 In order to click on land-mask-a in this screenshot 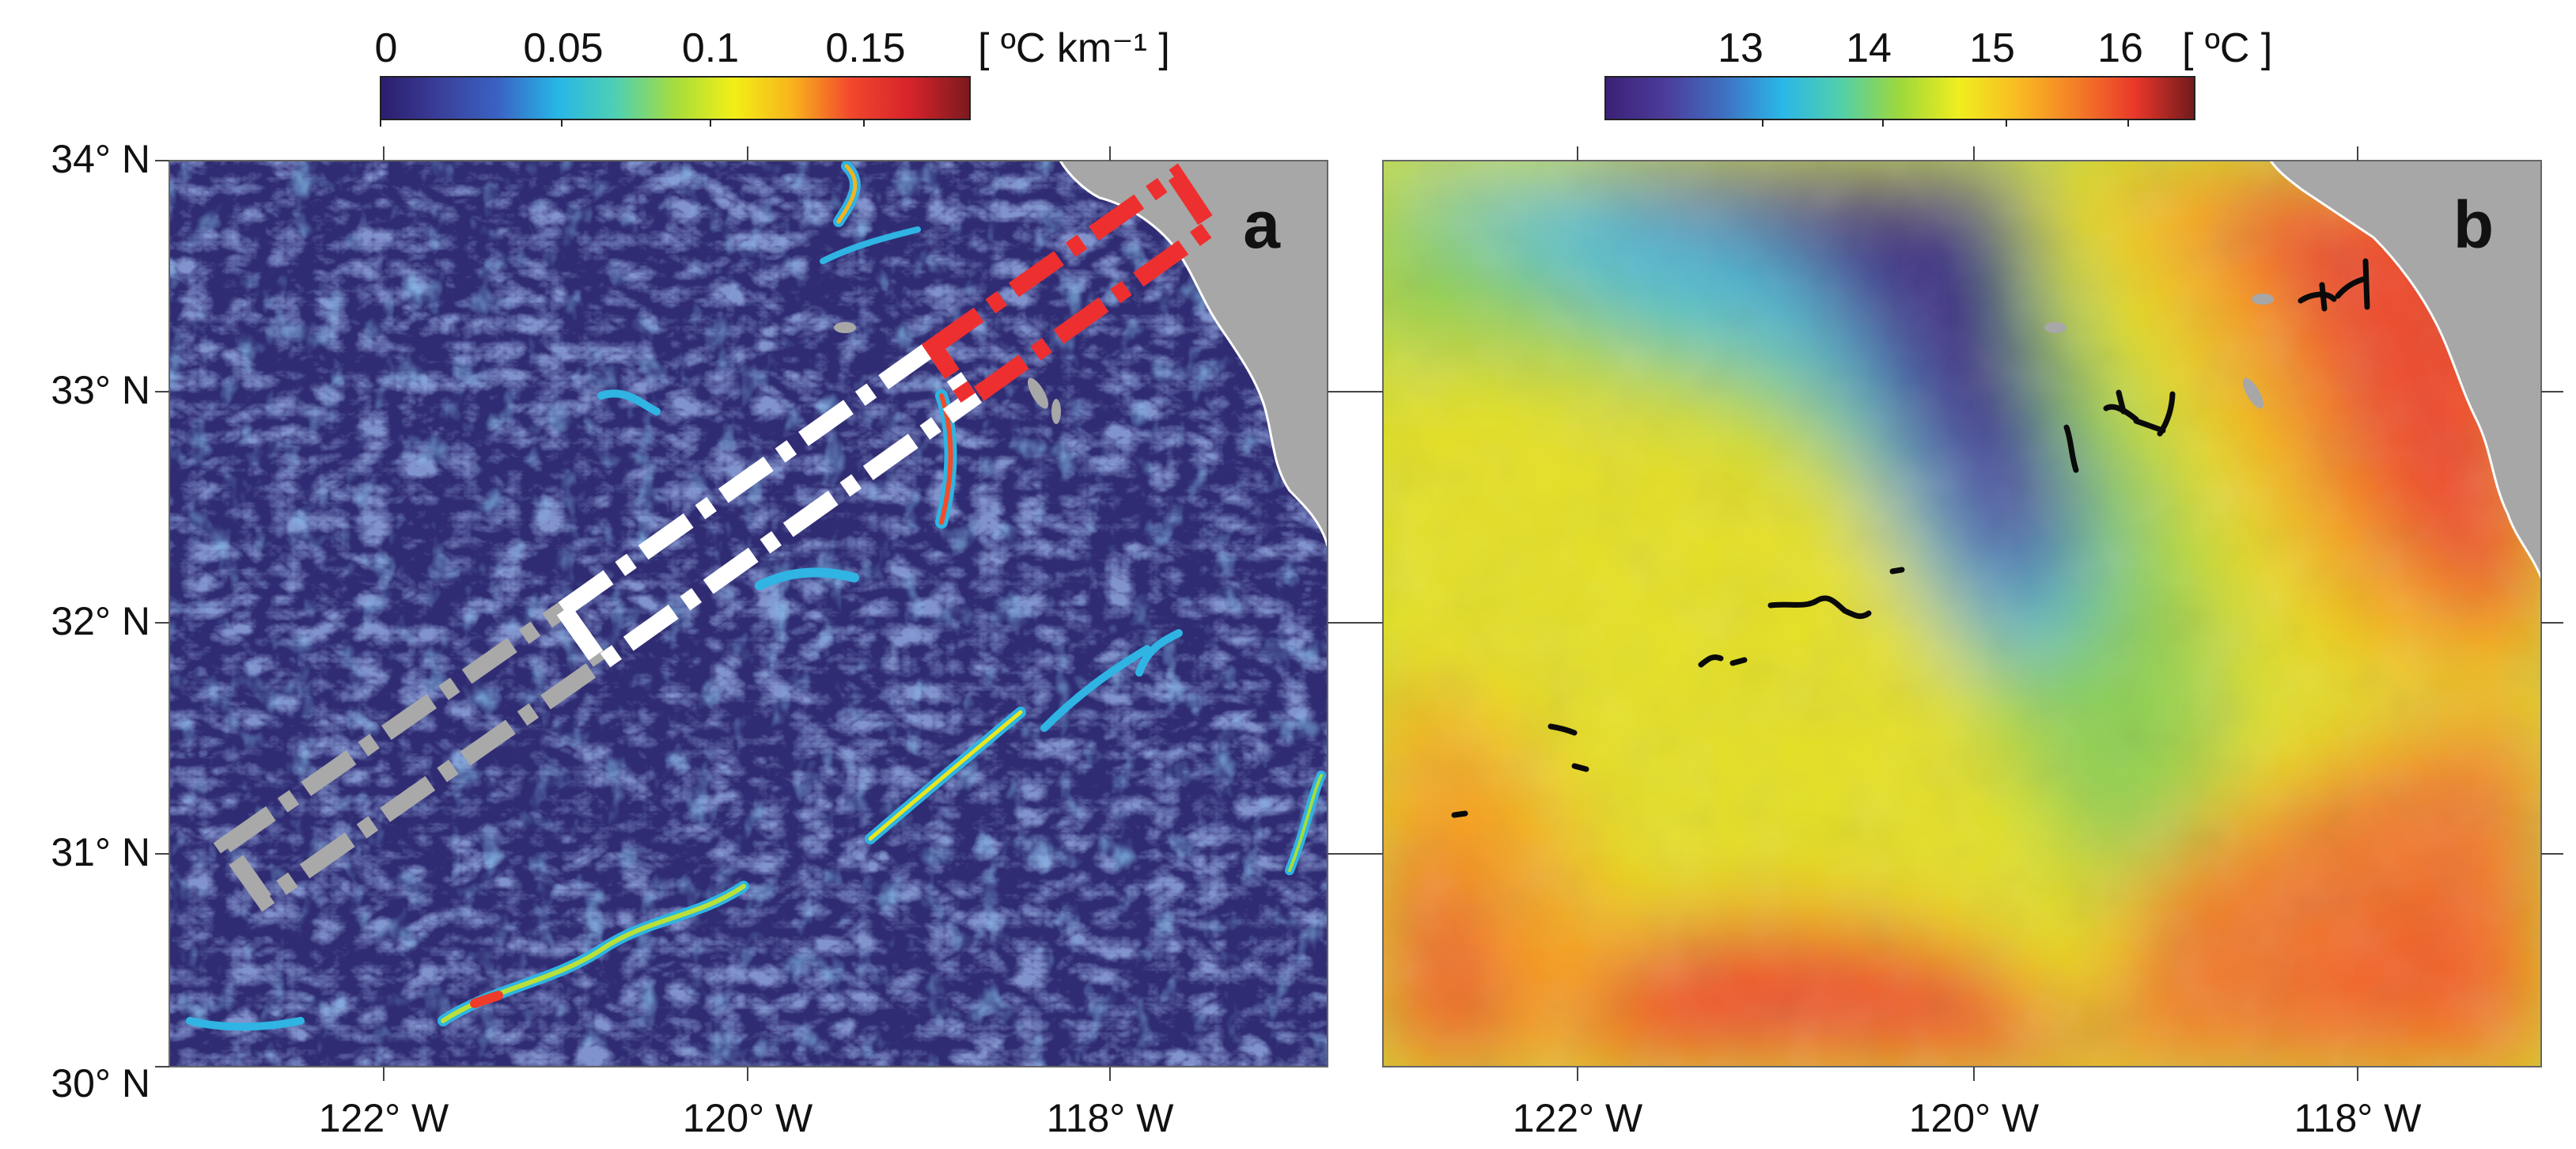, I will do `click(1194, 353)`.